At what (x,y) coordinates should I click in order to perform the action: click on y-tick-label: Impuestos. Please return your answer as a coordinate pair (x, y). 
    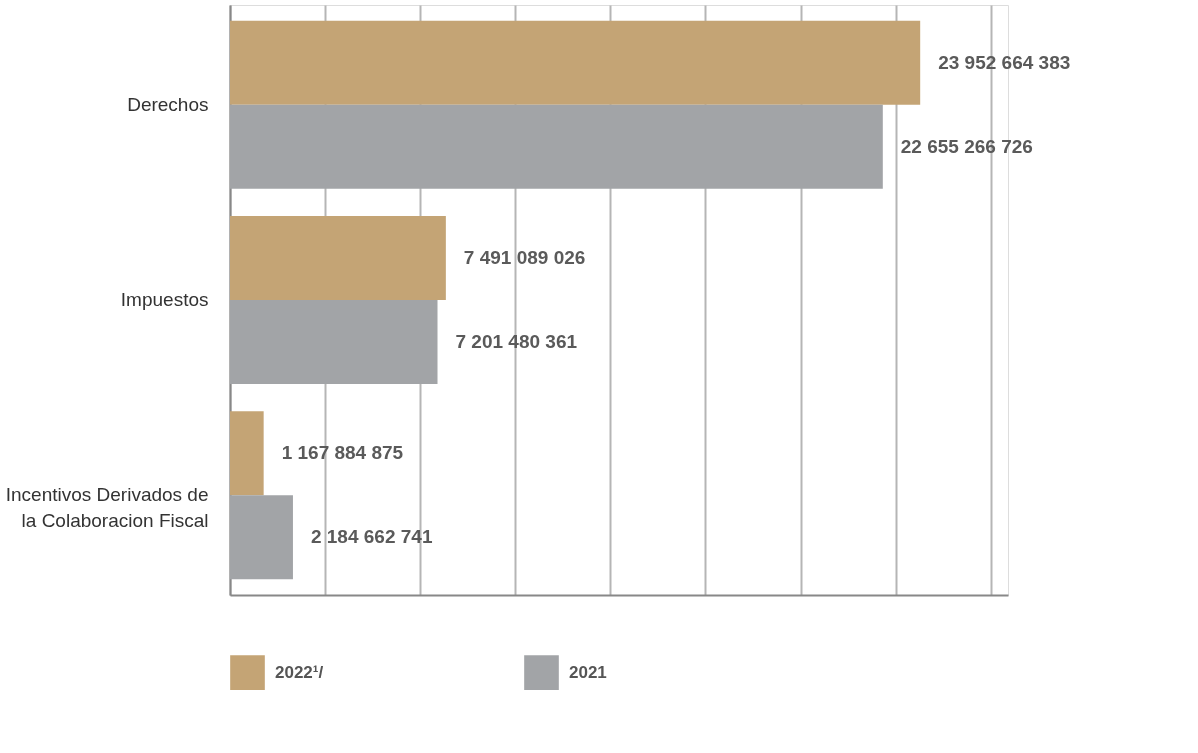
    Looking at the image, I should click on (164, 299).